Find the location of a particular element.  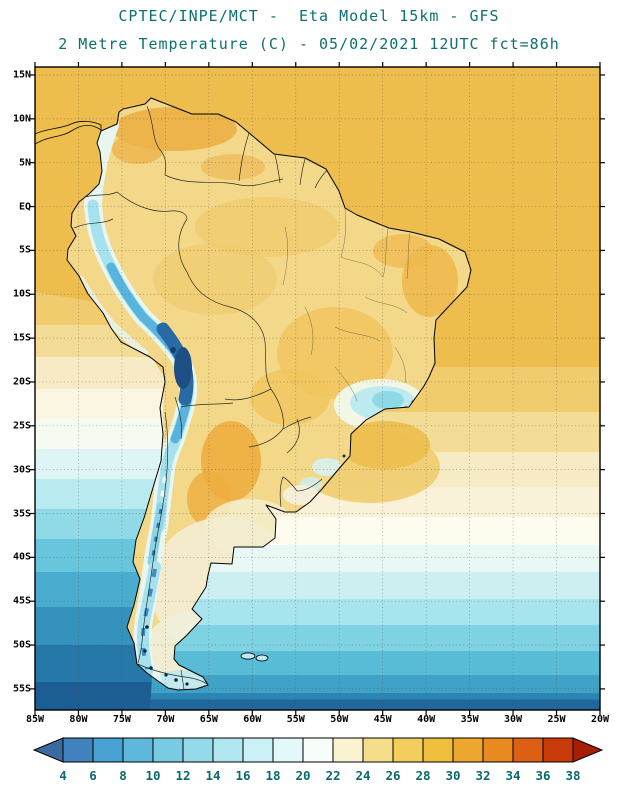

lon-label: 40W is located at coordinates (426, 719).